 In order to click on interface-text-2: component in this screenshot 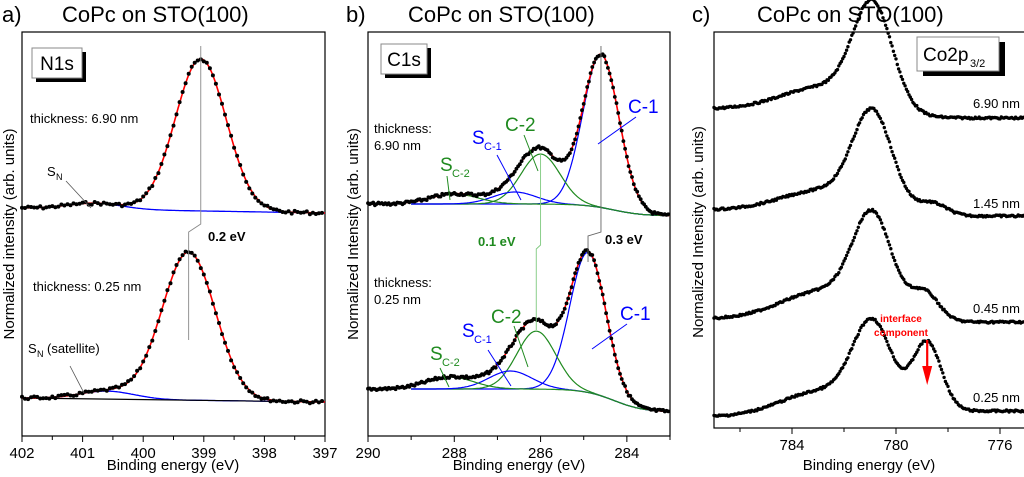, I will do `click(901, 333)`.